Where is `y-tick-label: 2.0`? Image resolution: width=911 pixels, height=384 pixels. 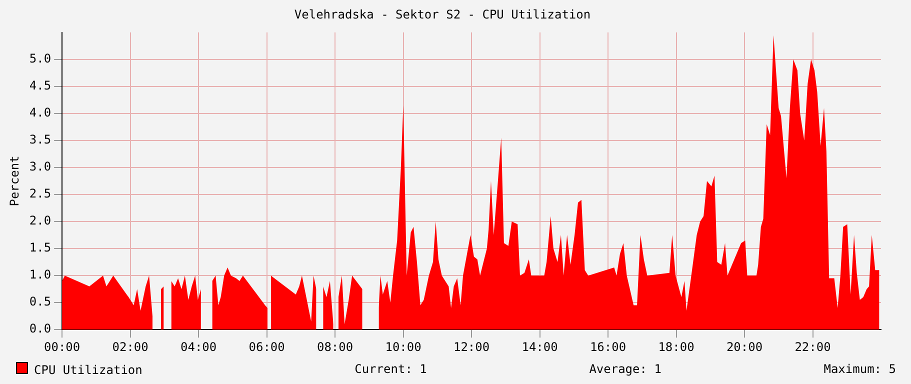 y-tick-label: 2.0 is located at coordinates (40, 221).